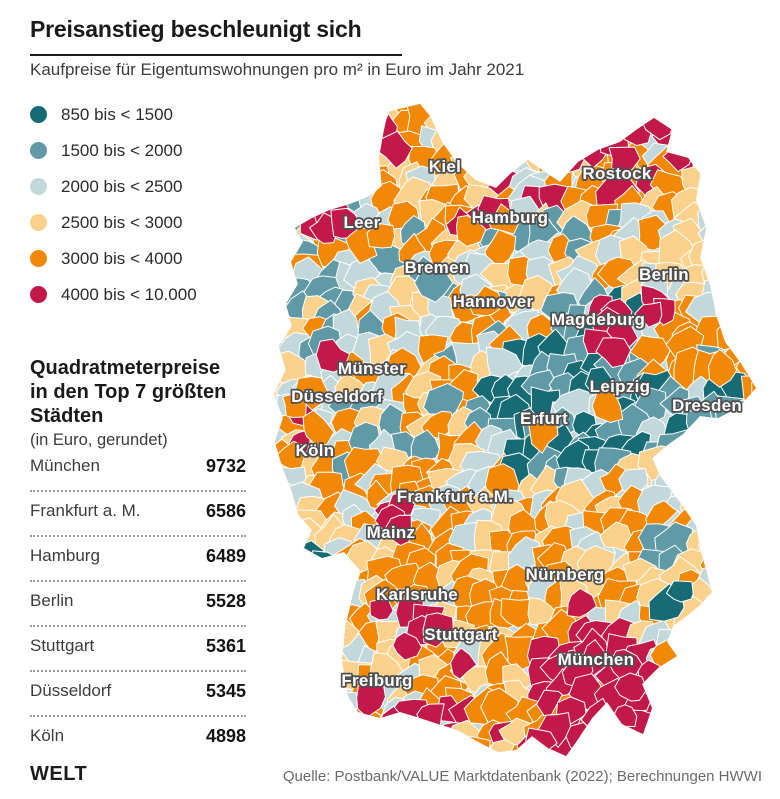 The height and width of the screenshot is (799, 780). What do you see at coordinates (47, 735) in the screenshot?
I see `city-name: Köln` at bounding box center [47, 735].